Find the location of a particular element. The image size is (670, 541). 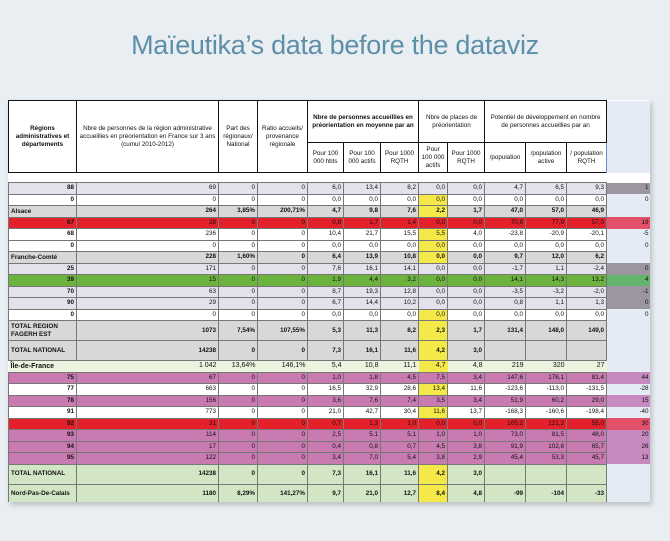

value-cell: 14,1 is located at coordinates (505, 280).